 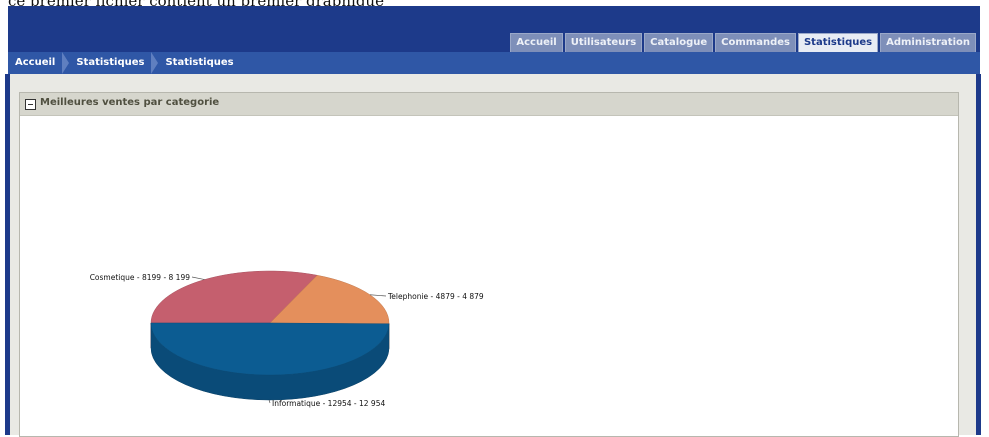 What do you see at coordinates (978, 254) in the screenshot?
I see `frame-right-border` at bounding box center [978, 254].